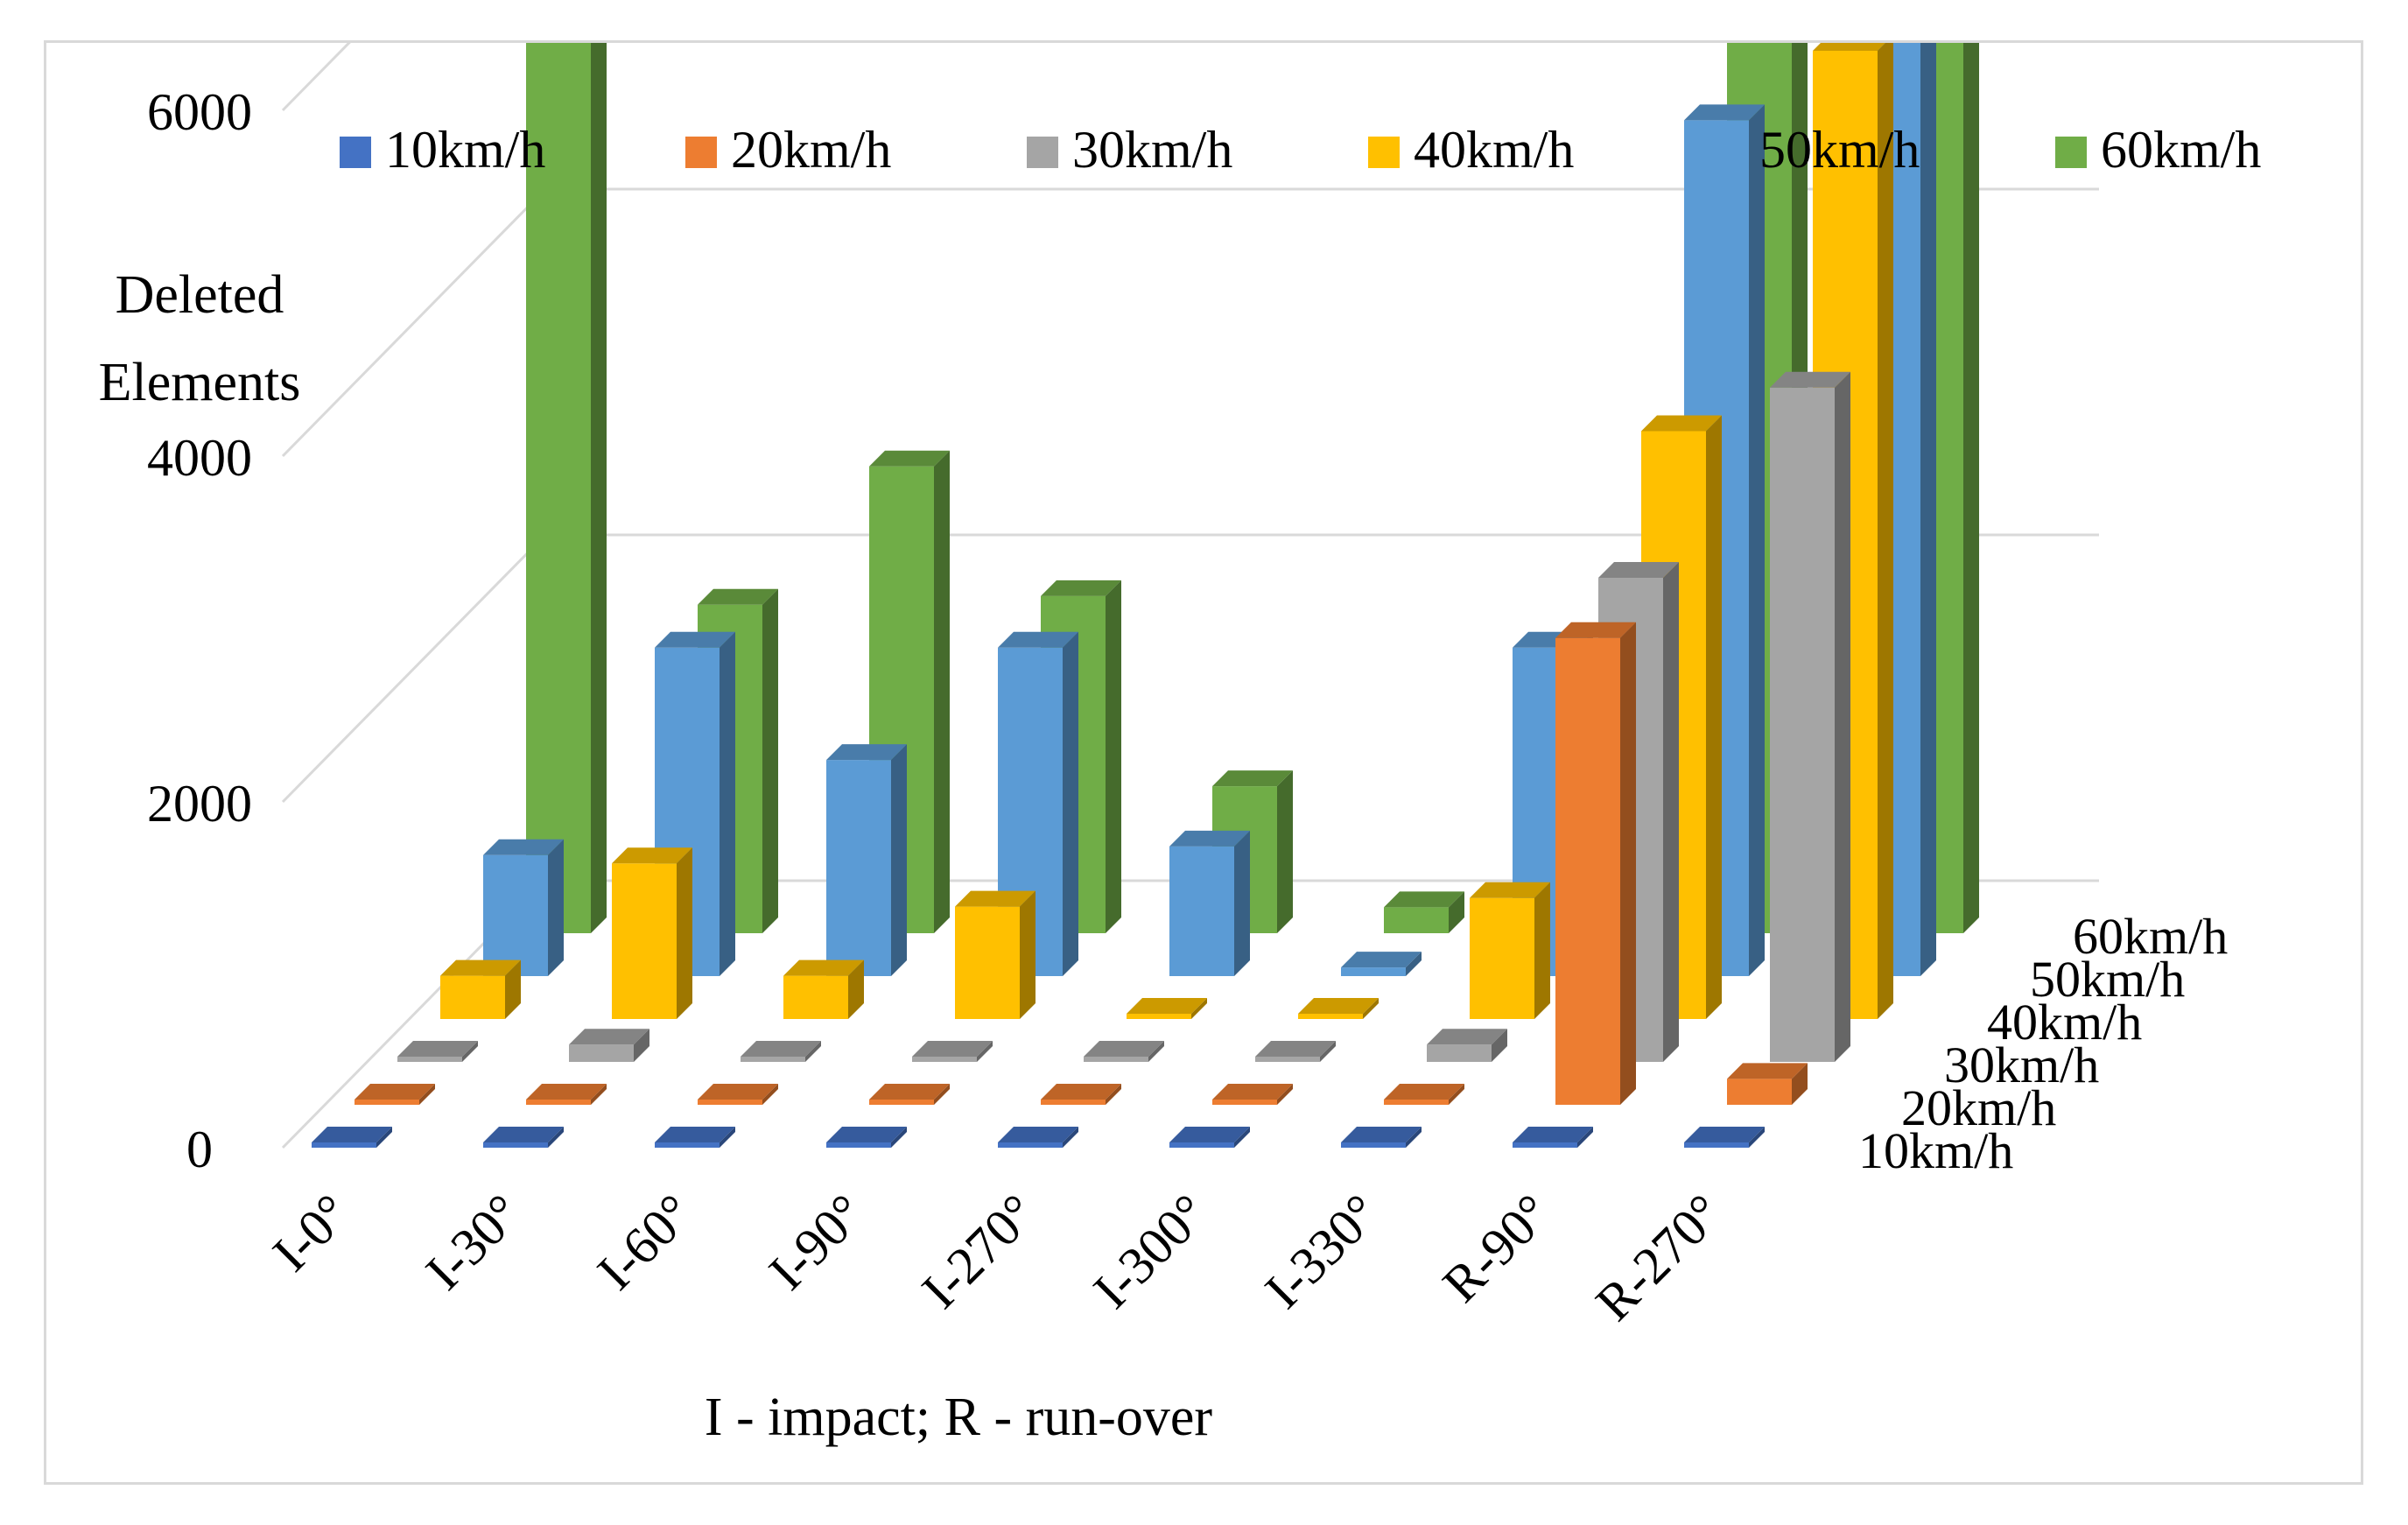 This screenshot has width=2408, height=1525. What do you see at coordinates (474, 1242) in the screenshot?
I see `x-tick-label: I-30°` at bounding box center [474, 1242].